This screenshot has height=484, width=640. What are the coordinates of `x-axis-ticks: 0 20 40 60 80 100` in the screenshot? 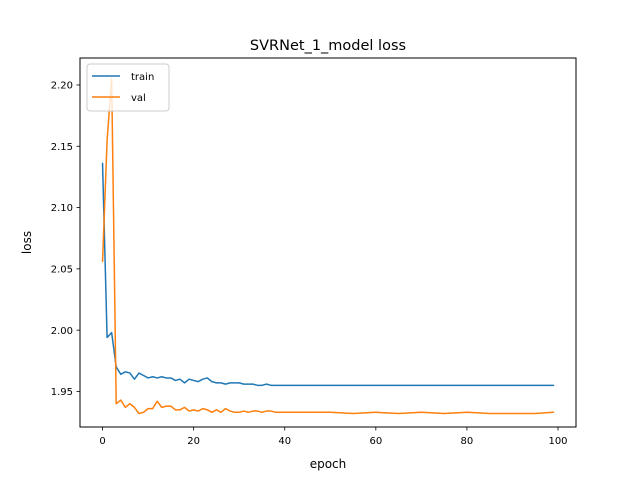 It's located at (333, 437).